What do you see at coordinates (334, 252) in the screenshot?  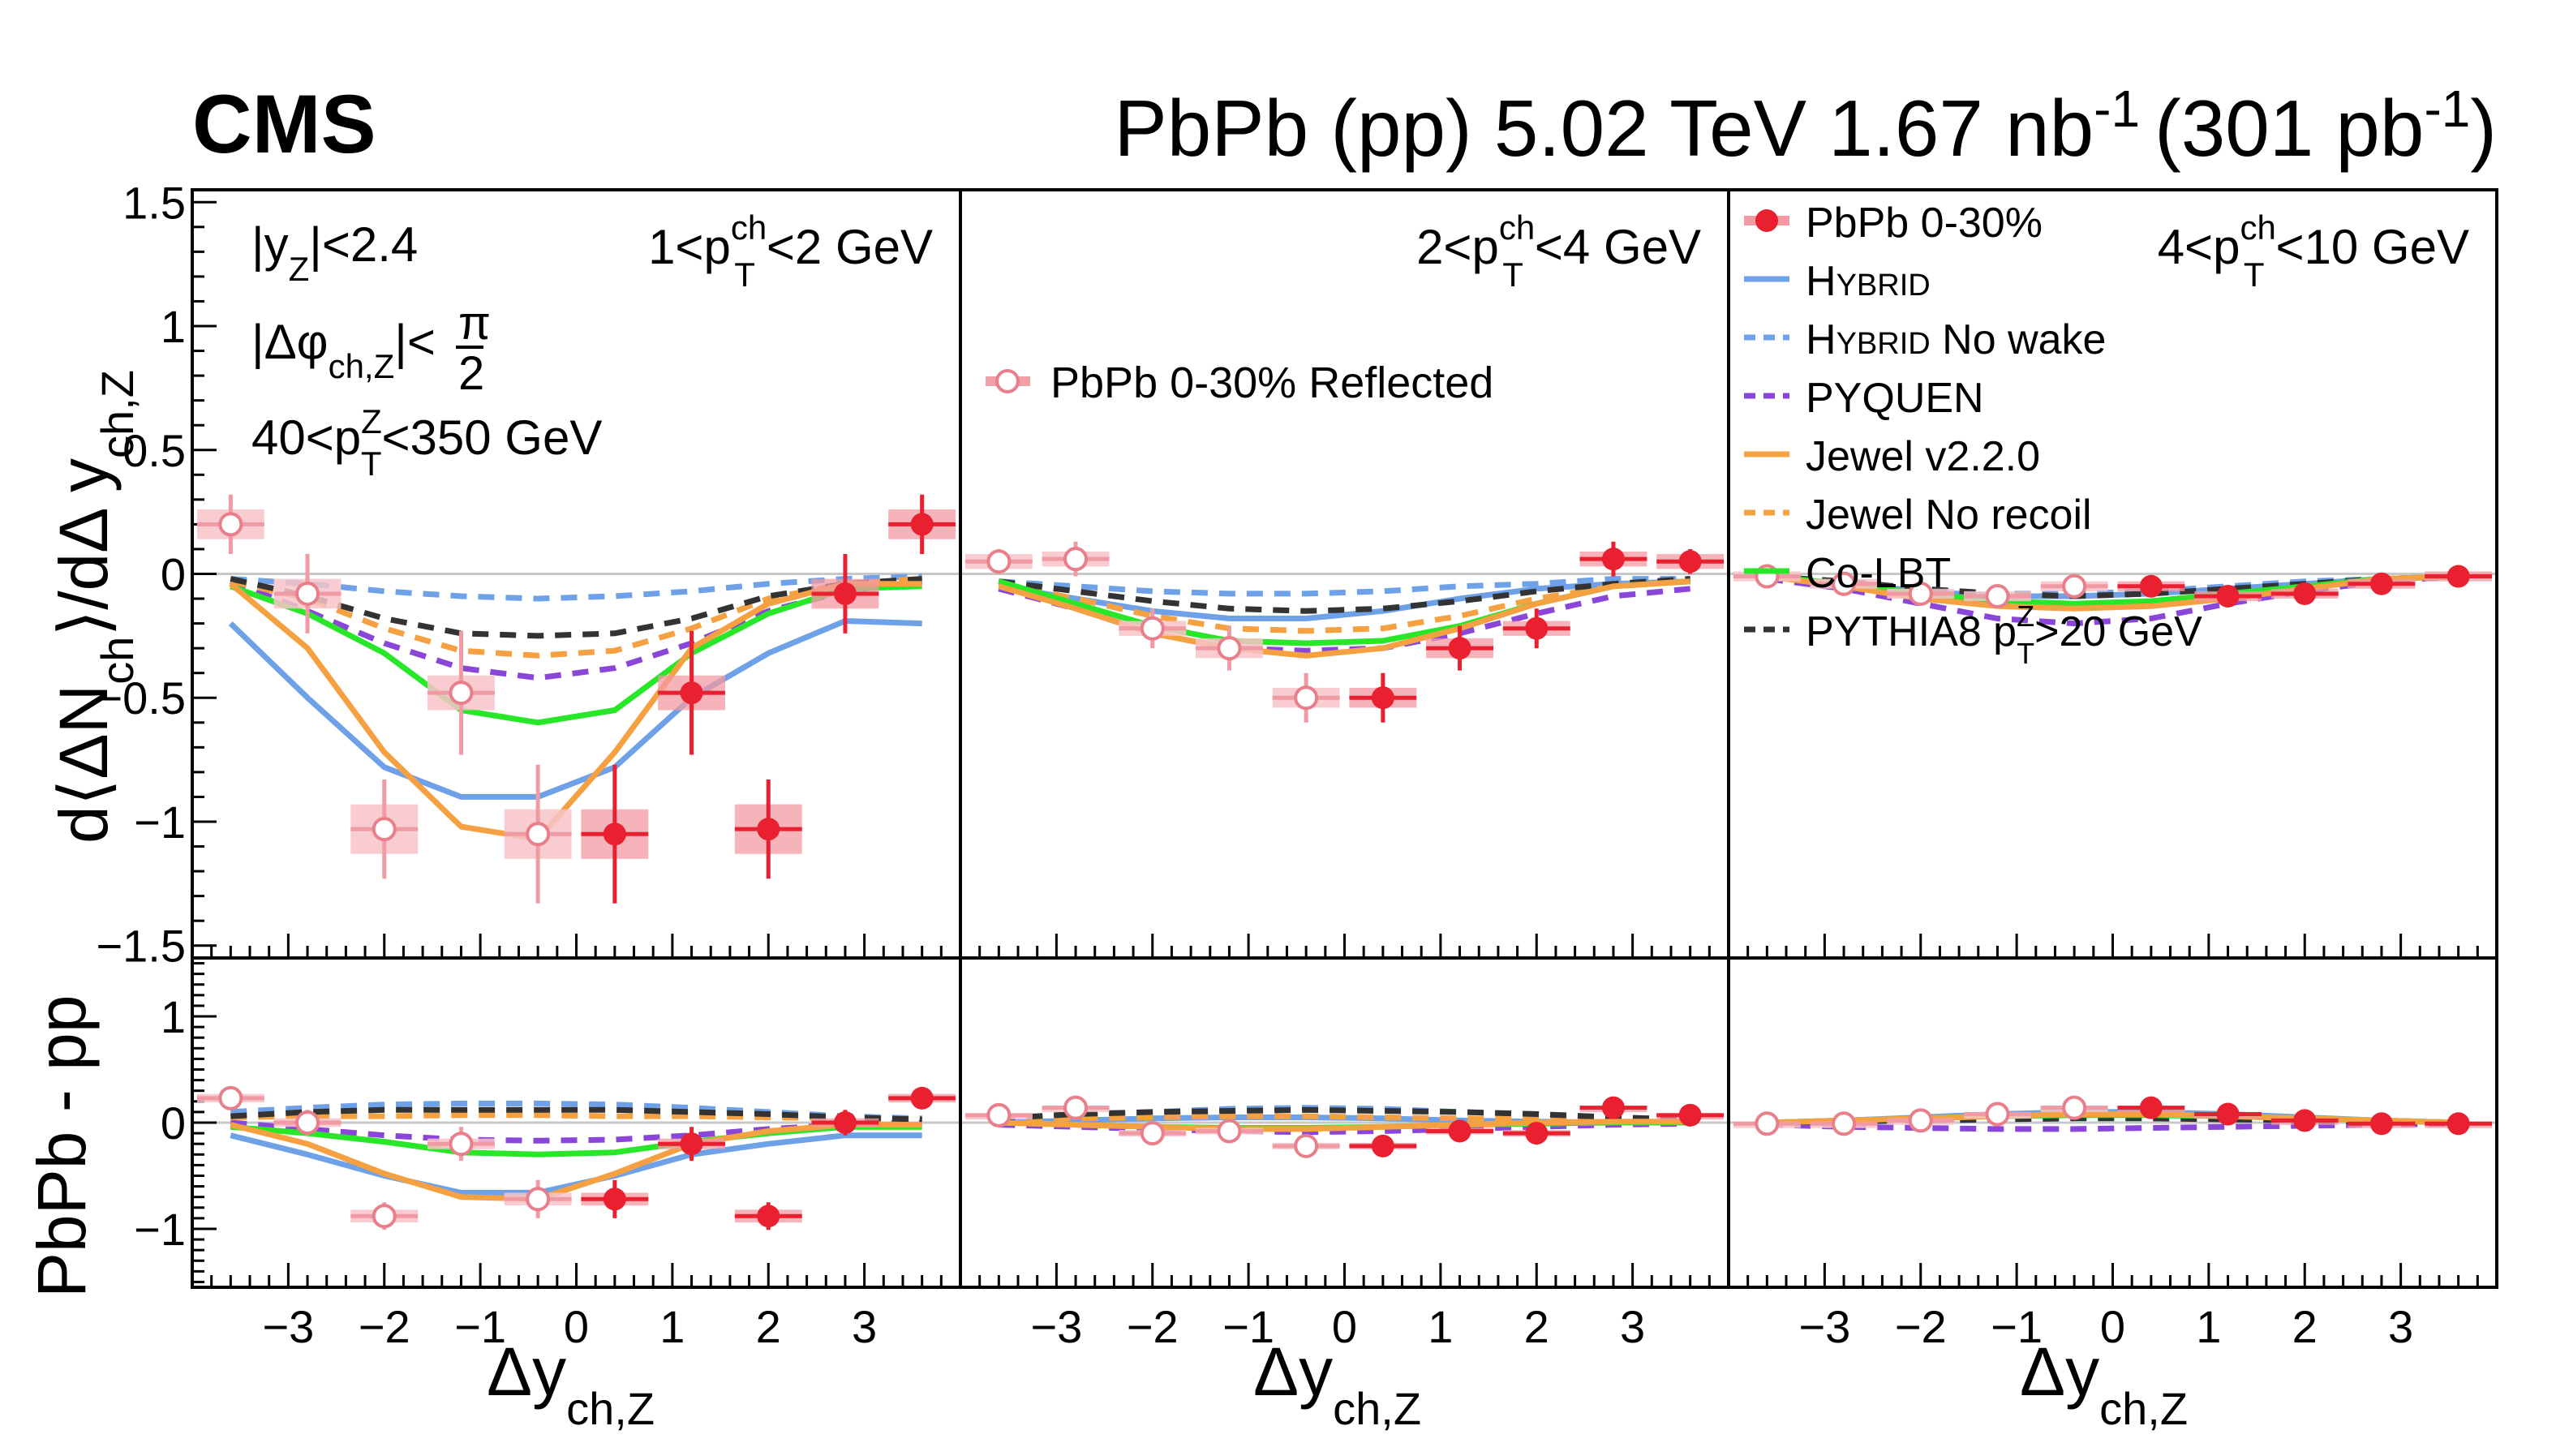 I see `cut-yz: |yZ|<2.4` at bounding box center [334, 252].